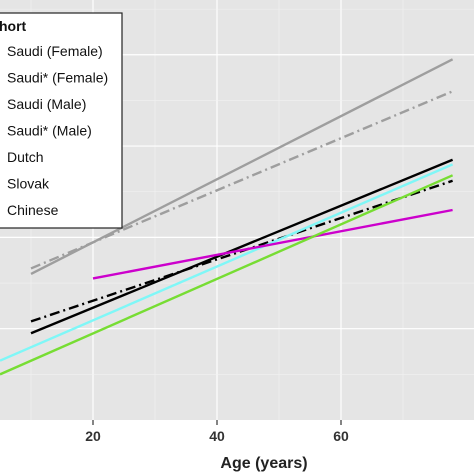 Image resolution: width=474 pixels, height=474 pixels. Describe the element at coordinates (25, 157) in the screenshot. I see `legend-item-label: Dutch` at that location.